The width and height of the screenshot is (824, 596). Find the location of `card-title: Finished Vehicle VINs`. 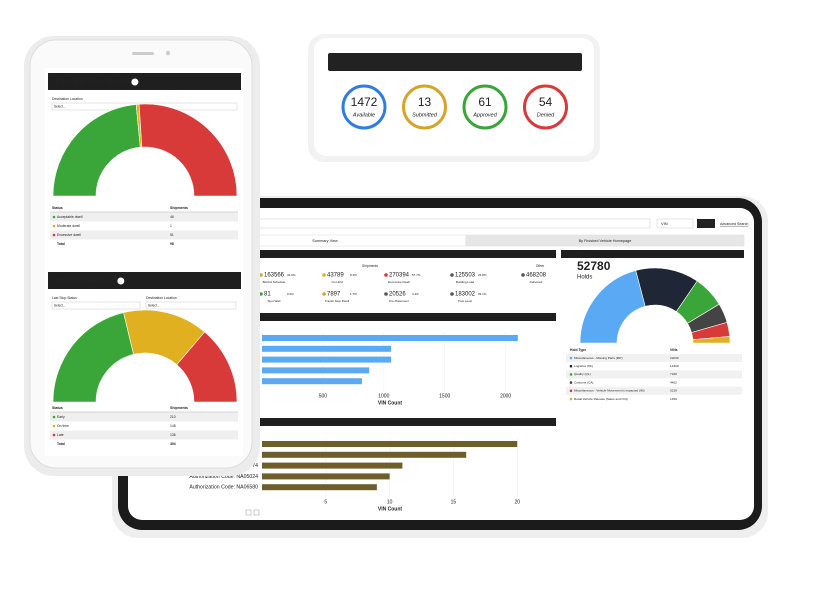

card-title: Finished Vehicle VINs is located at coordinates (377, 61).